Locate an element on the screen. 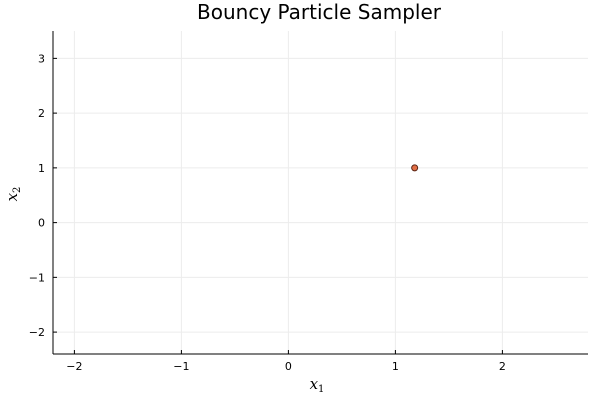 The height and width of the screenshot is (400, 600). y-tick-label: 1 is located at coordinates (41, 168).